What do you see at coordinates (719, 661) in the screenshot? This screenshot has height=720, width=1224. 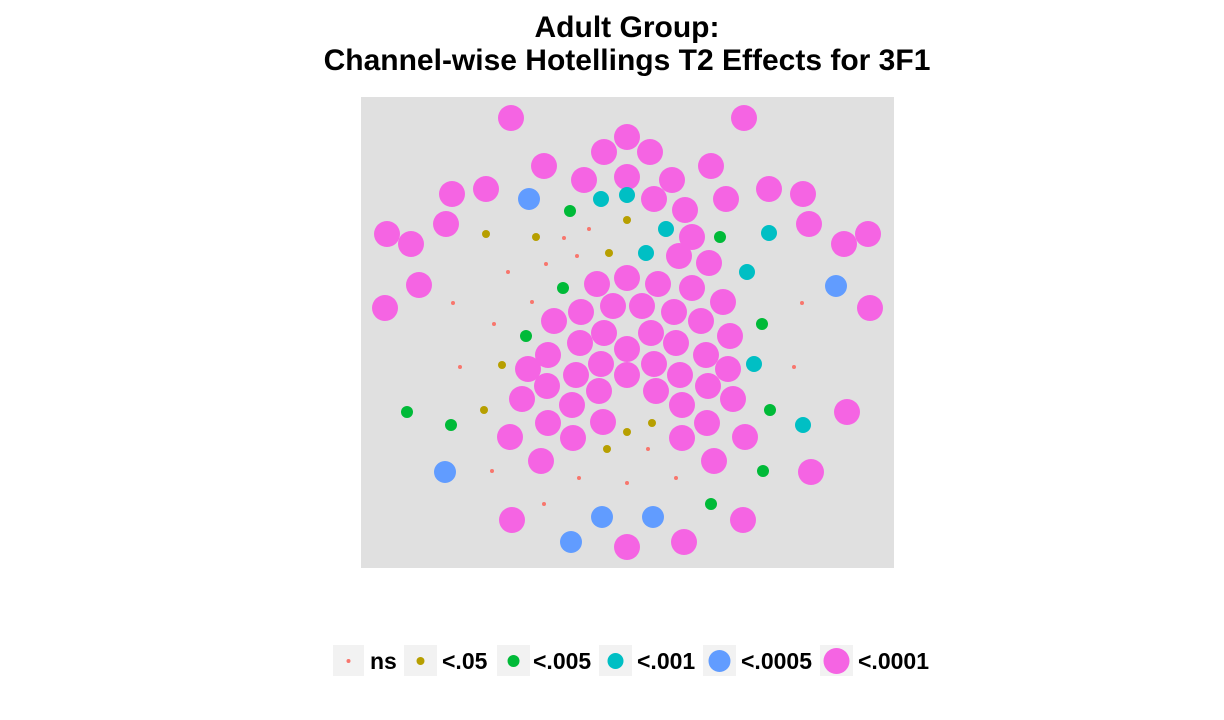 I see `legend-key-p0005` at bounding box center [719, 661].